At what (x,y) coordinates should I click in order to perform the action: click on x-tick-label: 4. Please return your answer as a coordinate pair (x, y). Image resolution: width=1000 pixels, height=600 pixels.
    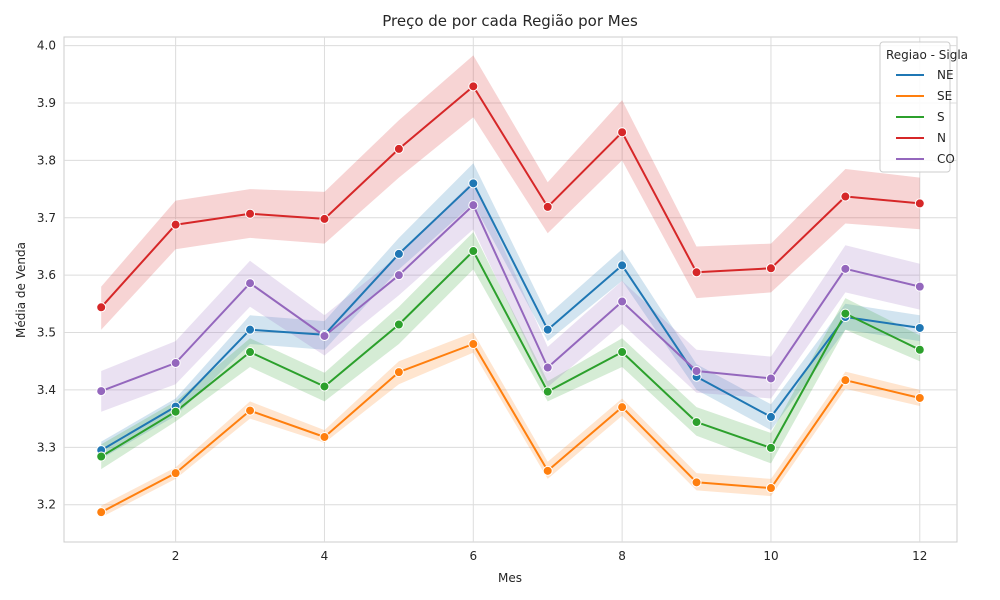
    Looking at the image, I should click on (325, 556).